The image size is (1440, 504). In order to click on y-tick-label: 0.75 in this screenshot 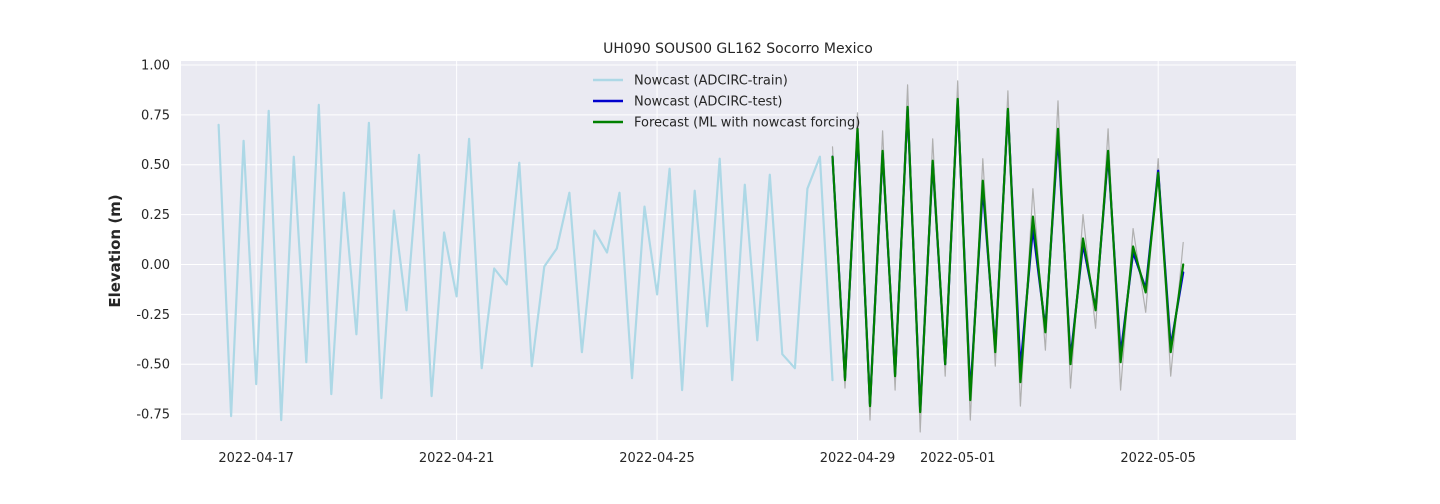, I will do `click(155, 115)`.